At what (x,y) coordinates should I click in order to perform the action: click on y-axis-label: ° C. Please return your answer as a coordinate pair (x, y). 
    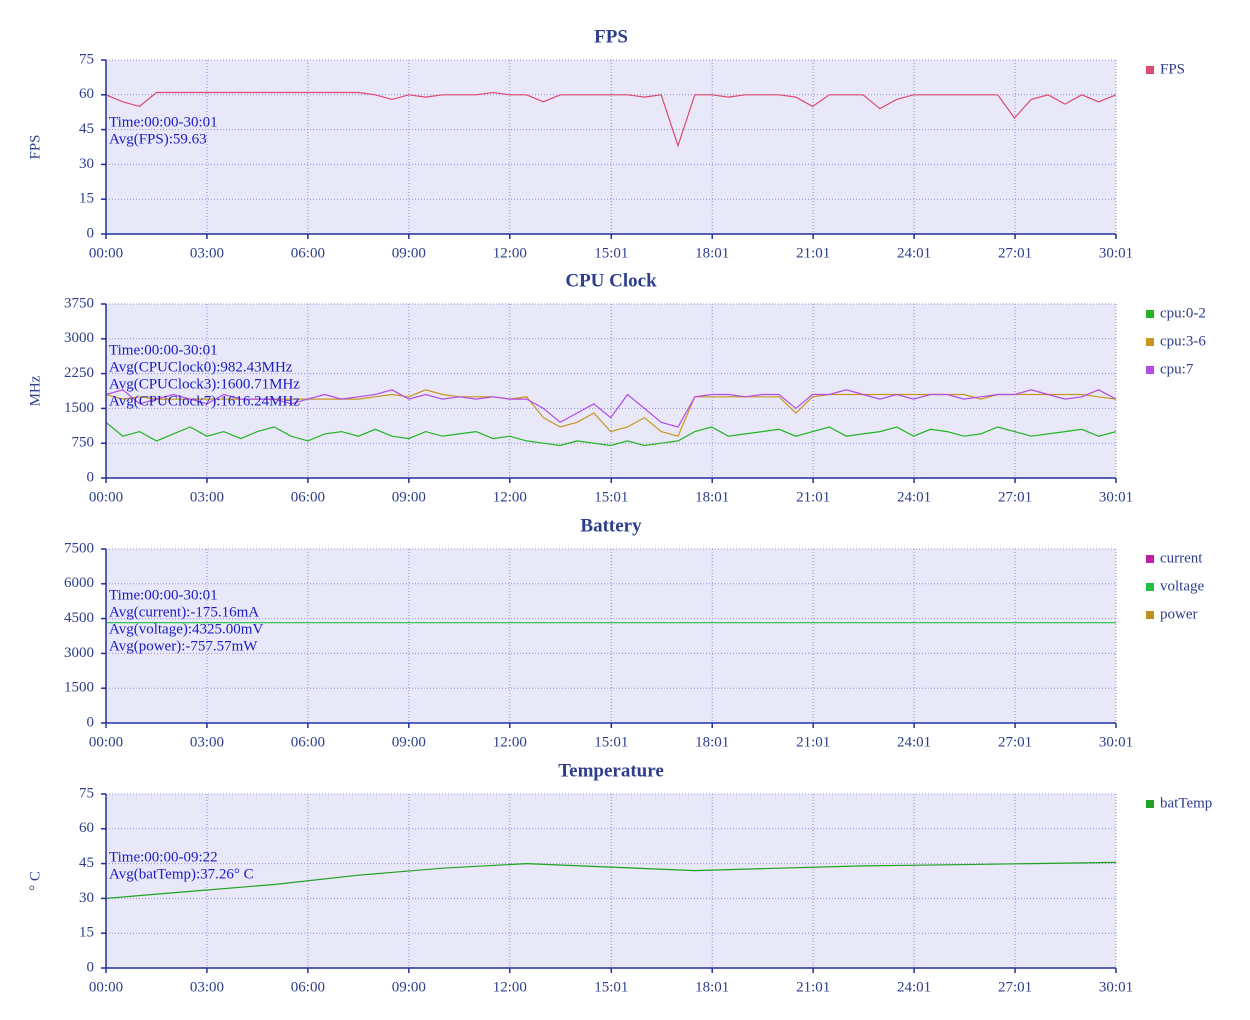
    Looking at the image, I should click on (35, 881).